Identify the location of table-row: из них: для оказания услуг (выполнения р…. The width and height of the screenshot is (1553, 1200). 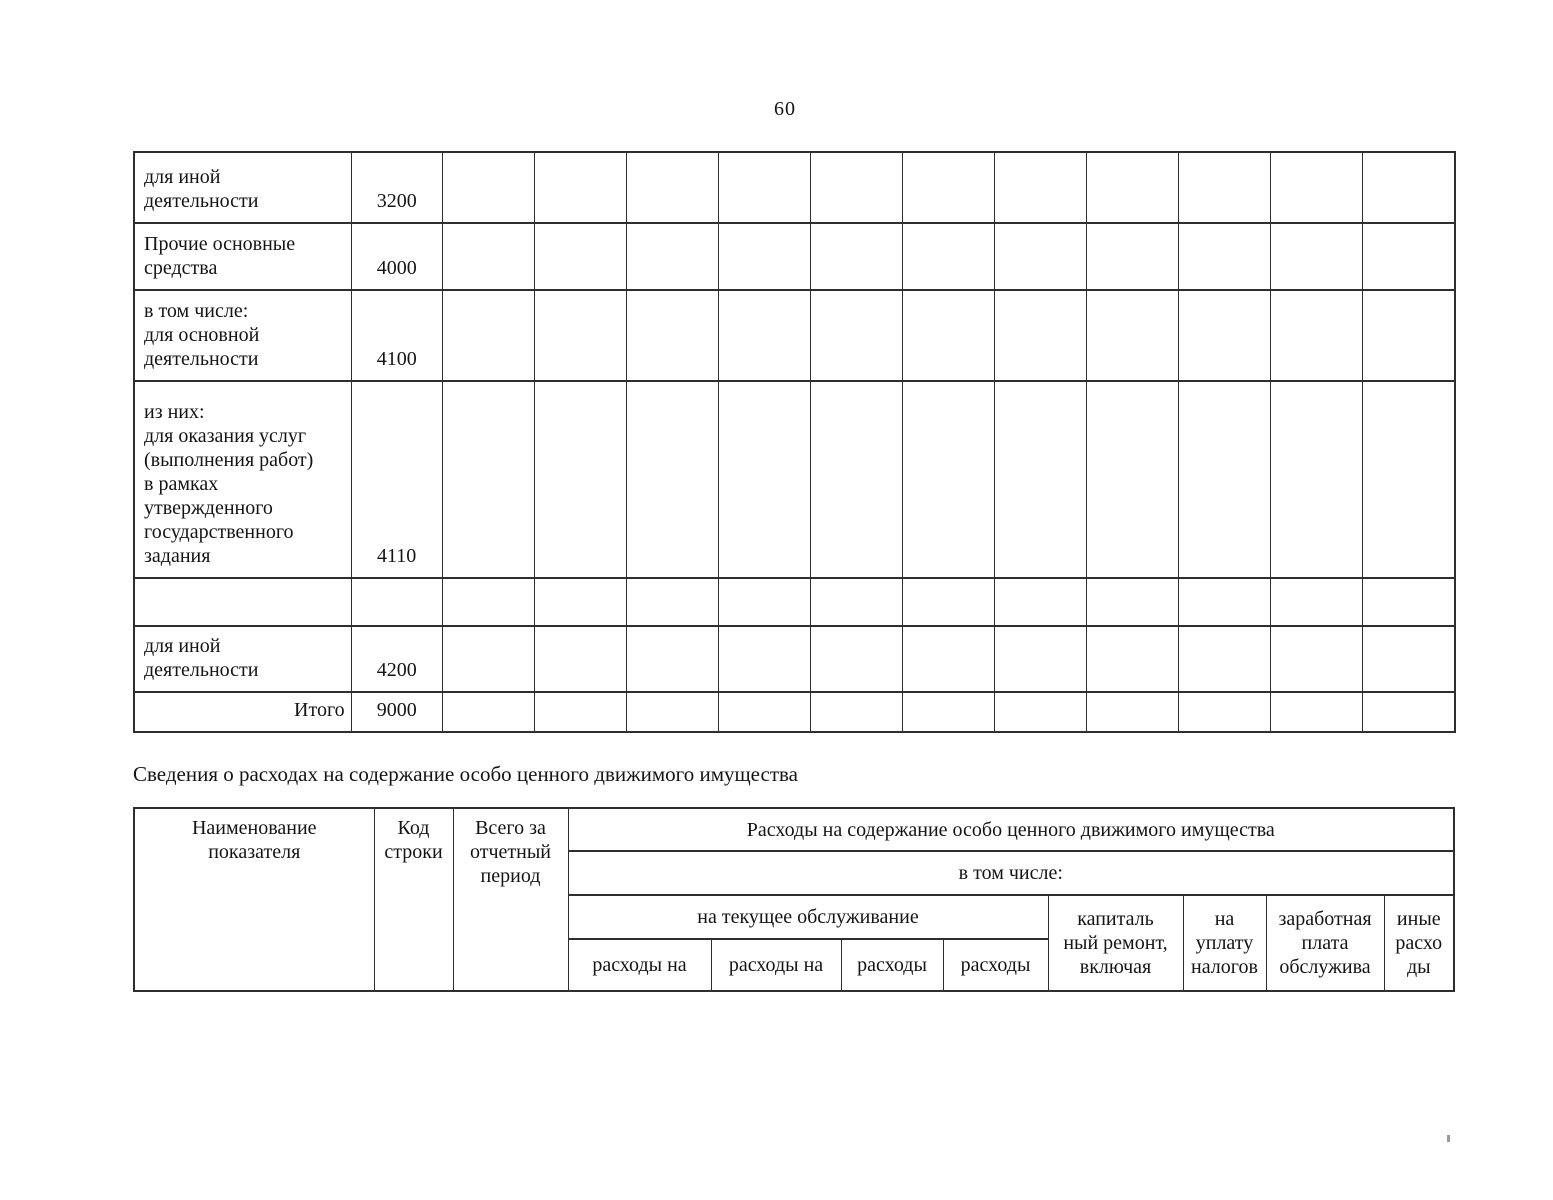
(794, 479).